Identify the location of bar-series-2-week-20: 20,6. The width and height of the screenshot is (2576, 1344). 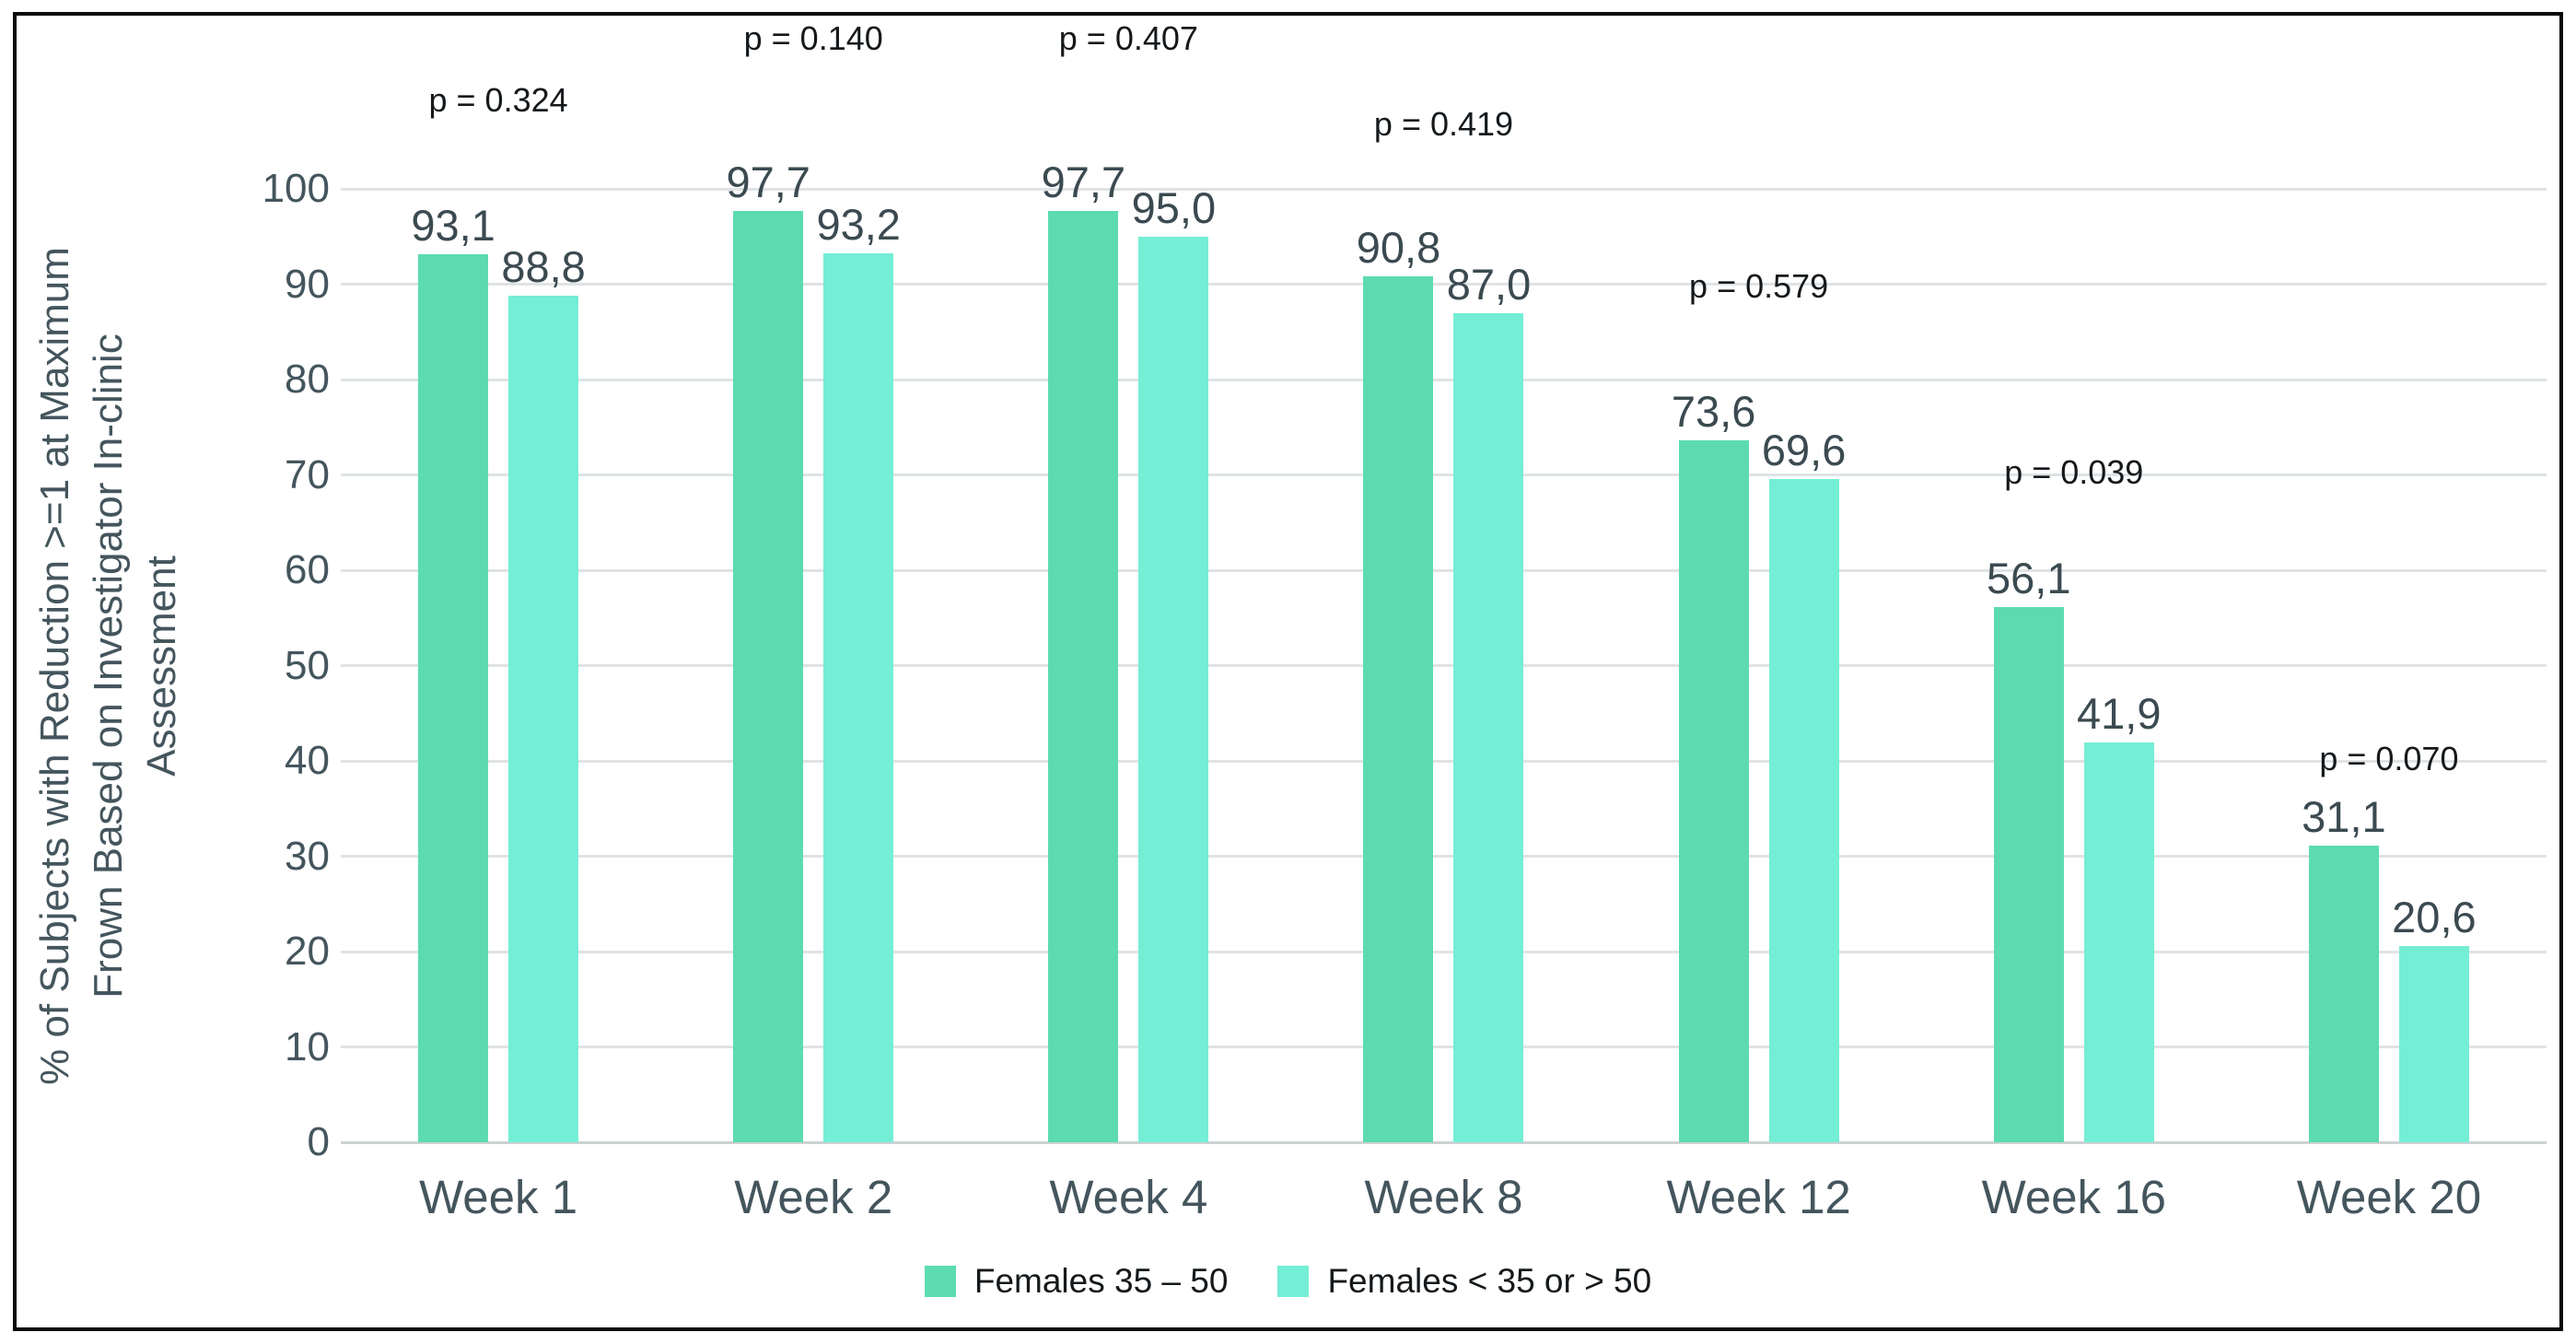
(2434, 1018).